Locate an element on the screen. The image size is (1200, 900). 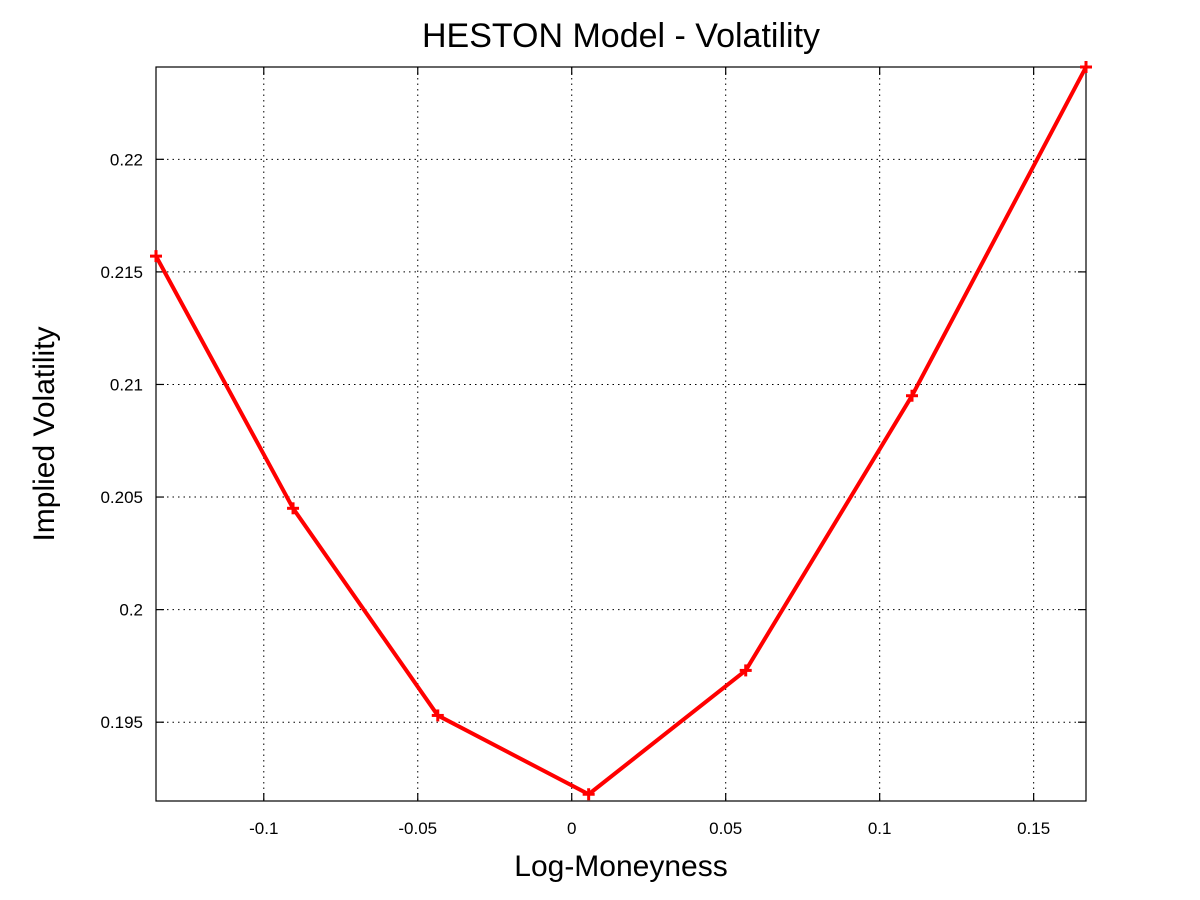
x-tick-label: -0.05 is located at coordinates (417, 828).